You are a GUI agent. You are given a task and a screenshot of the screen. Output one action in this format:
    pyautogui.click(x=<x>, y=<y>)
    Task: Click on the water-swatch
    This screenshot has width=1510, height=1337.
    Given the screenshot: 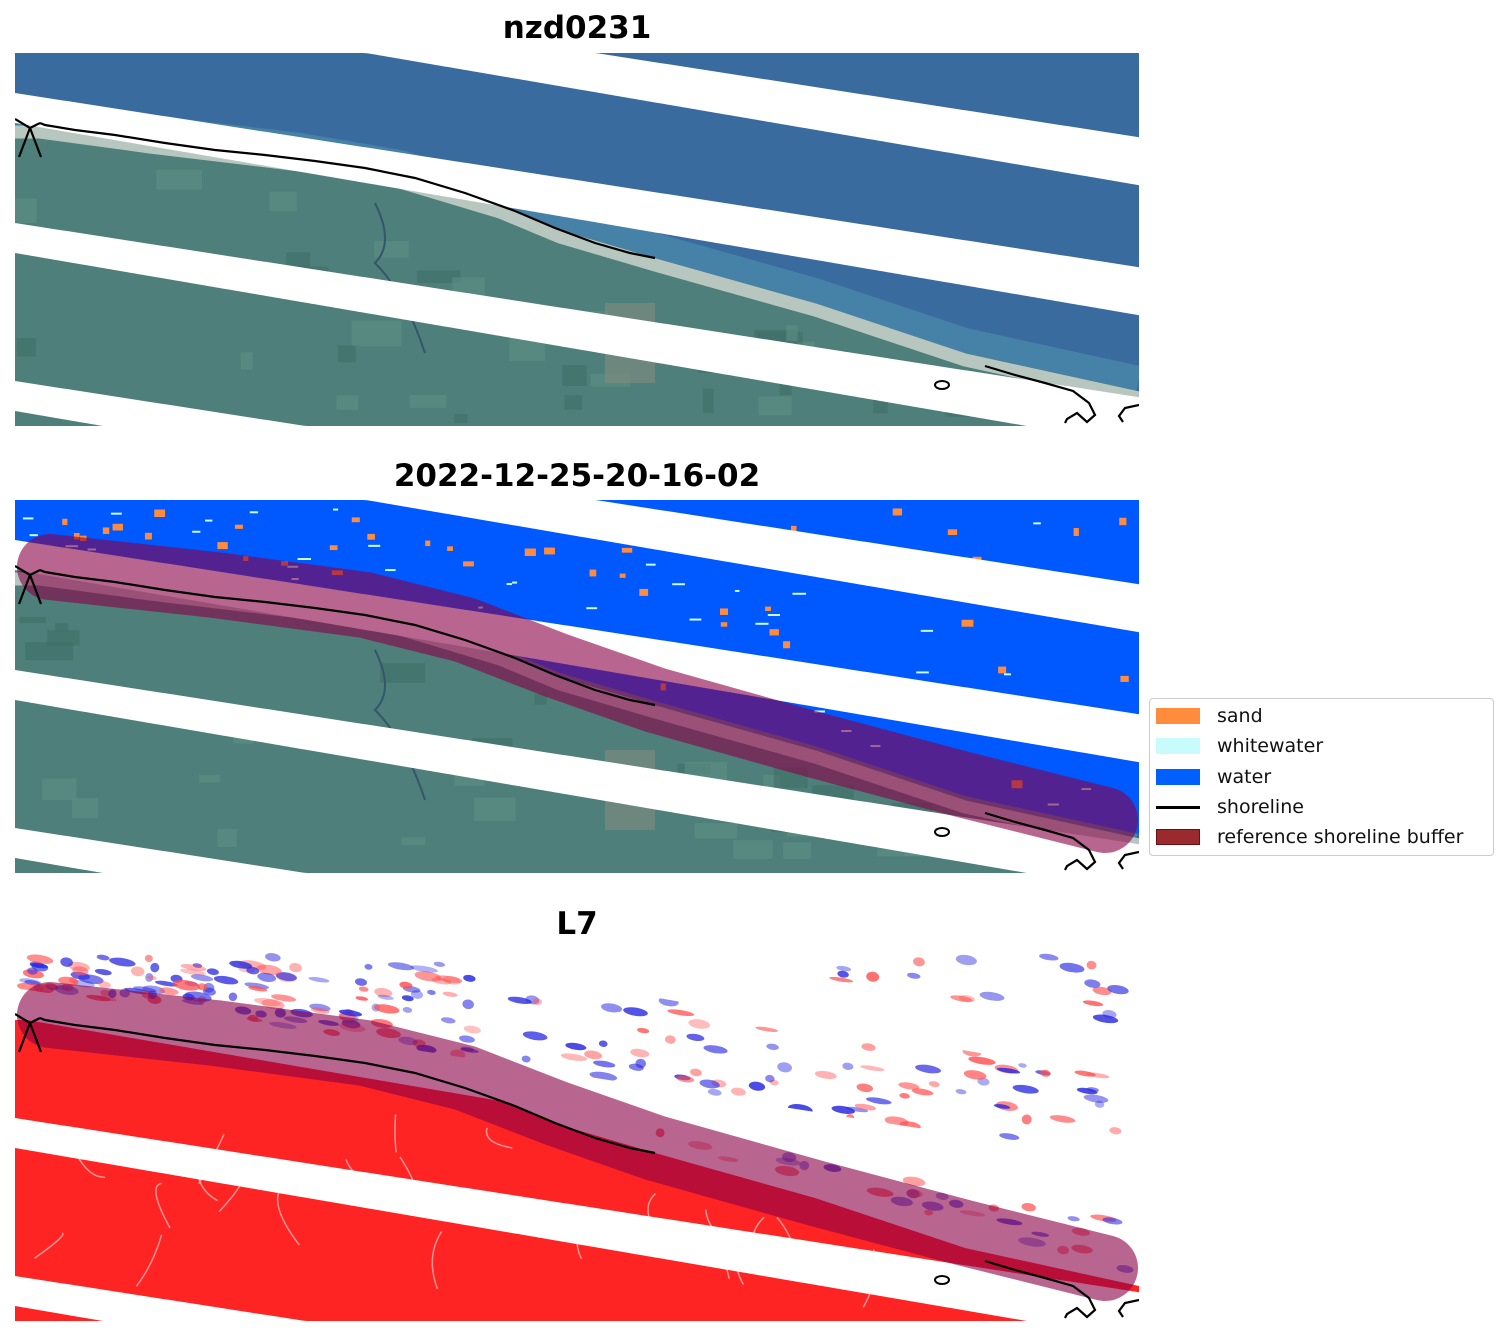 What is the action you would take?
    pyautogui.click(x=1178, y=777)
    